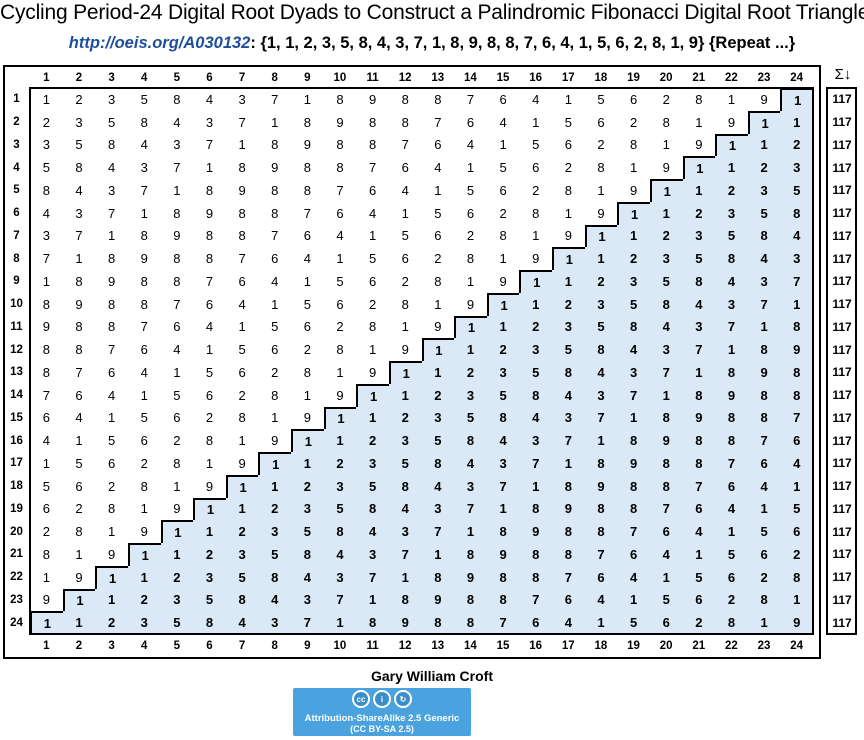 The image size is (864, 740). What do you see at coordinates (764, 646) in the screenshot?
I see `column-footer: 23` at bounding box center [764, 646].